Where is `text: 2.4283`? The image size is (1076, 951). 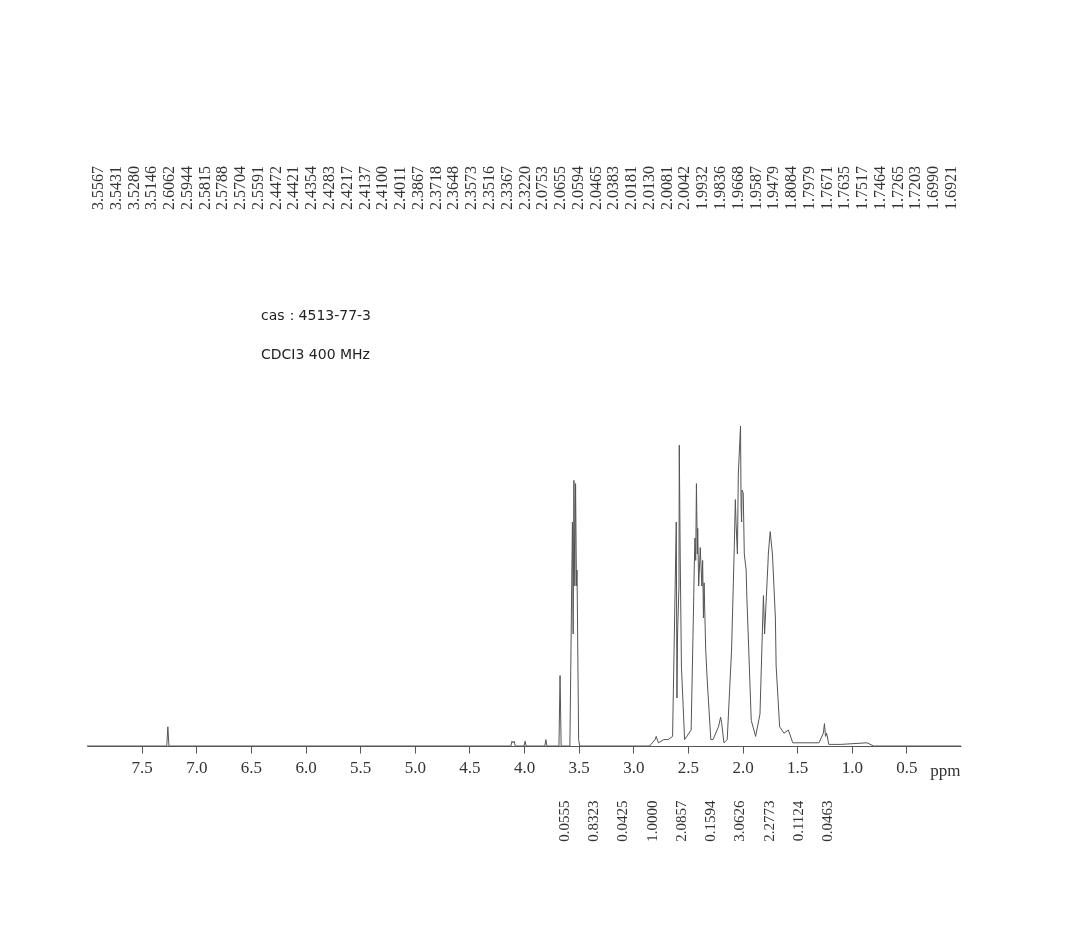
text: 2.4283 is located at coordinates (329, 188).